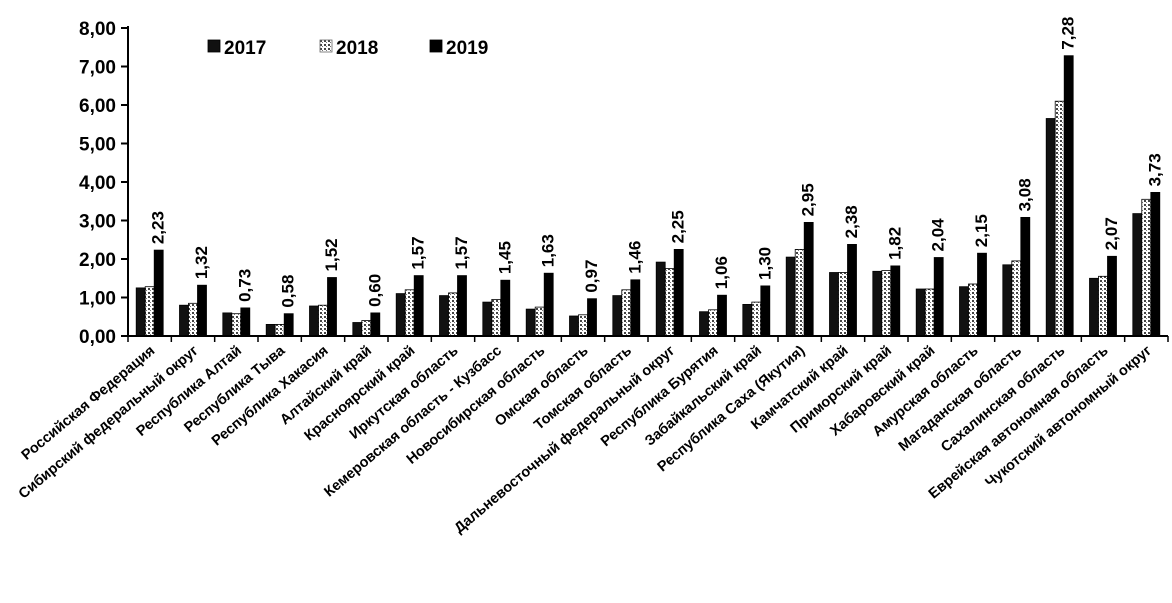 The width and height of the screenshot is (1172, 603). Describe the element at coordinates (634, 257) in the screenshot. I see `data-label: 1,46` at that location.